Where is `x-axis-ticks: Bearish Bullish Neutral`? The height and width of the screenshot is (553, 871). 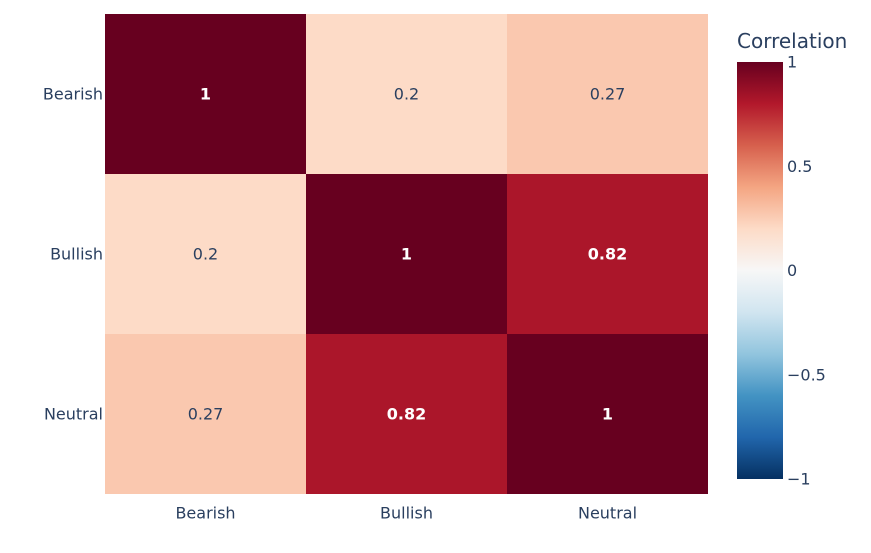 x-axis-ticks: Bearish Bullish Neutral is located at coordinates (406, 513).